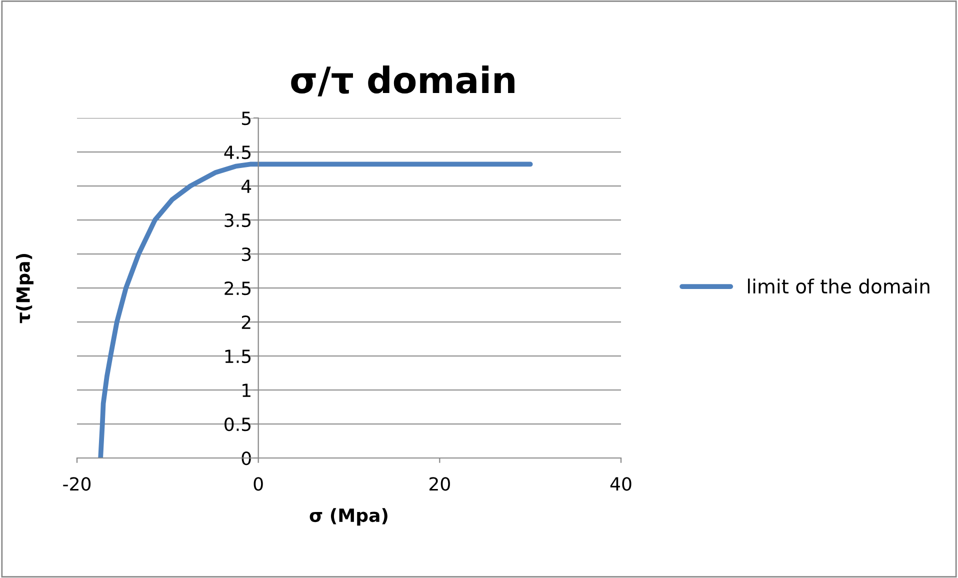 This screenshot has width=958, height=578. I want to click on x-tick-label: -20, so click(77, 484).